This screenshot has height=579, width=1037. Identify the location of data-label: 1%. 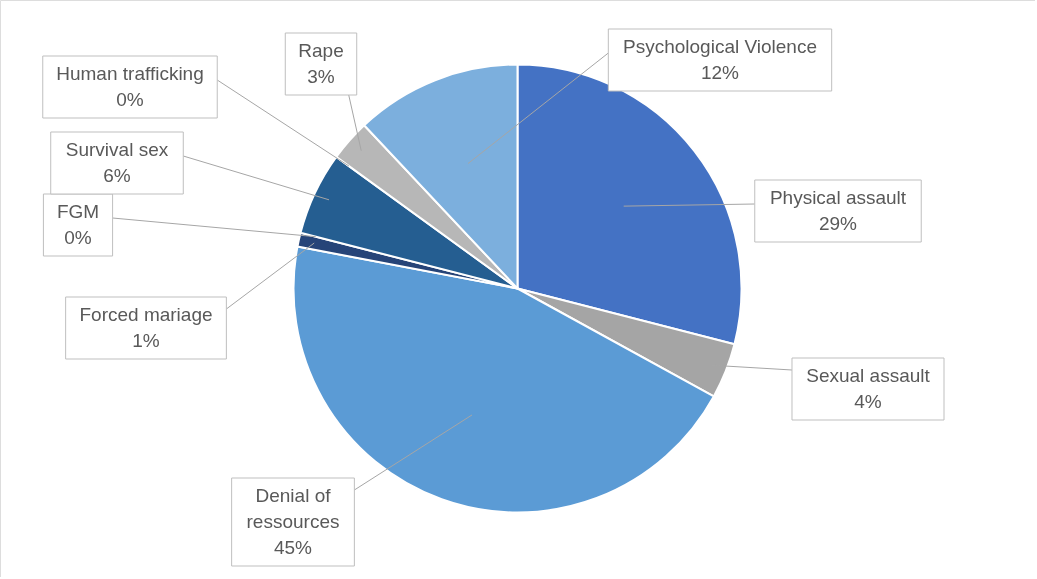
(146, 340).